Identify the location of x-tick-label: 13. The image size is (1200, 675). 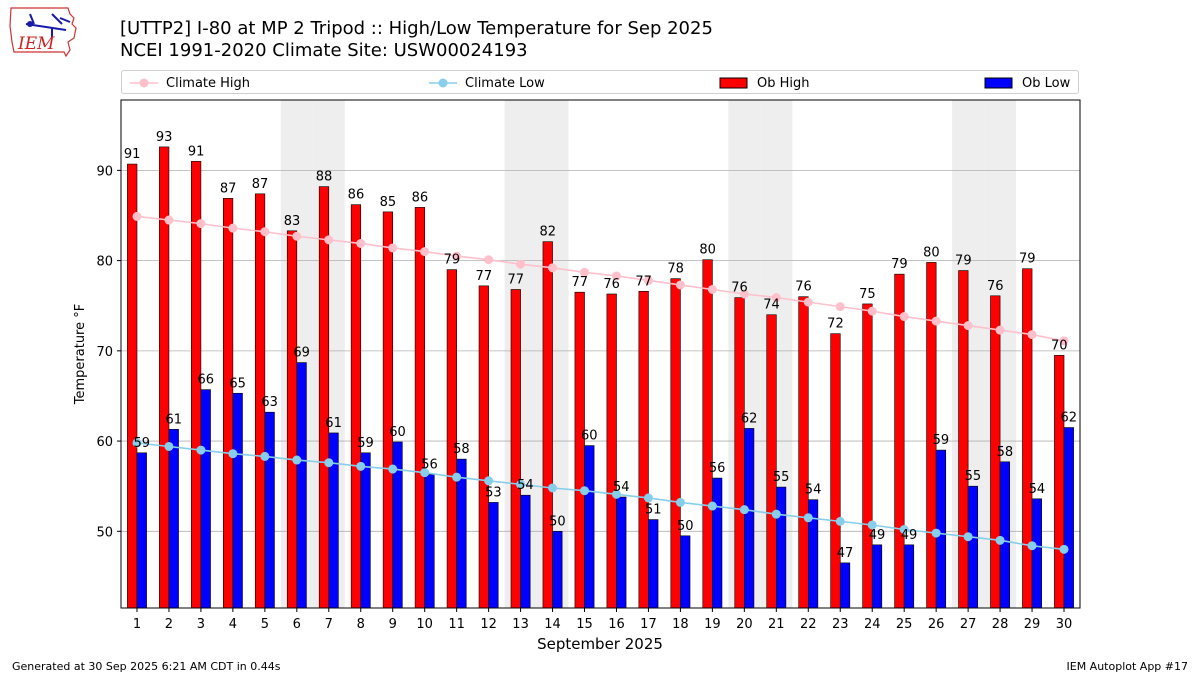
(520, 624).